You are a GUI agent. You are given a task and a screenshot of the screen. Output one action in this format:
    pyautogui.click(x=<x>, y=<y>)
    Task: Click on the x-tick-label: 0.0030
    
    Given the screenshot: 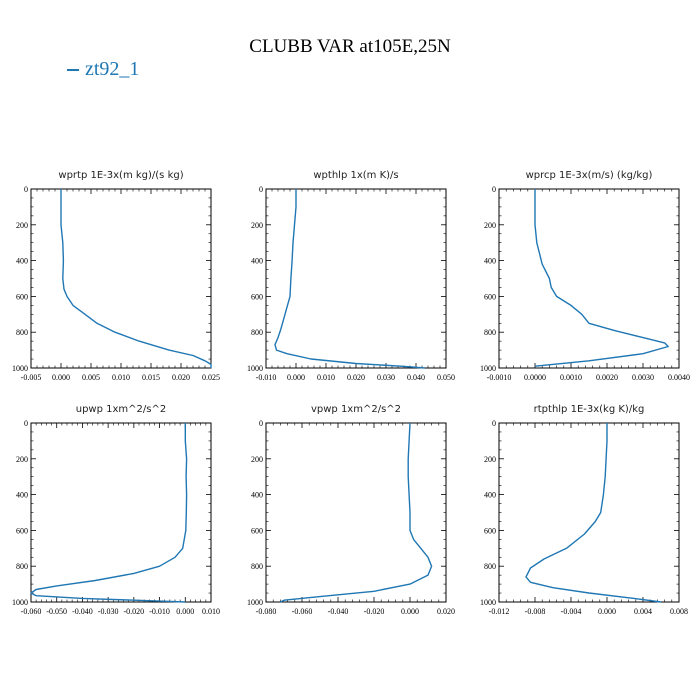 What is the action you would take?
    pyautogui.click(x=643, y=377)
    